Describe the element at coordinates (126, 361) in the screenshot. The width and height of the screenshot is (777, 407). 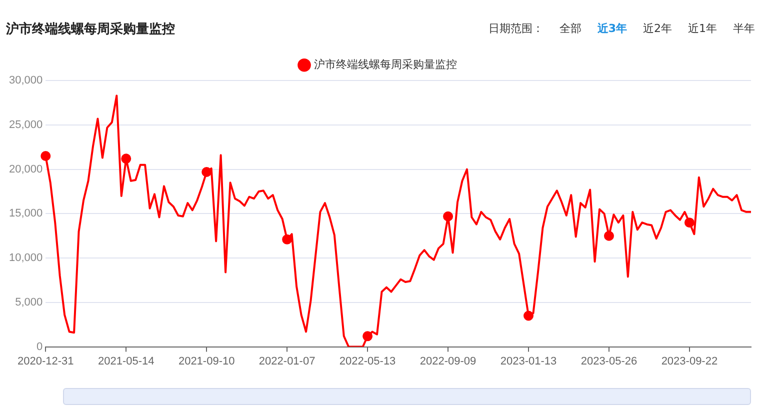
I see `x-tick-label: 2021-05-14` at that location.